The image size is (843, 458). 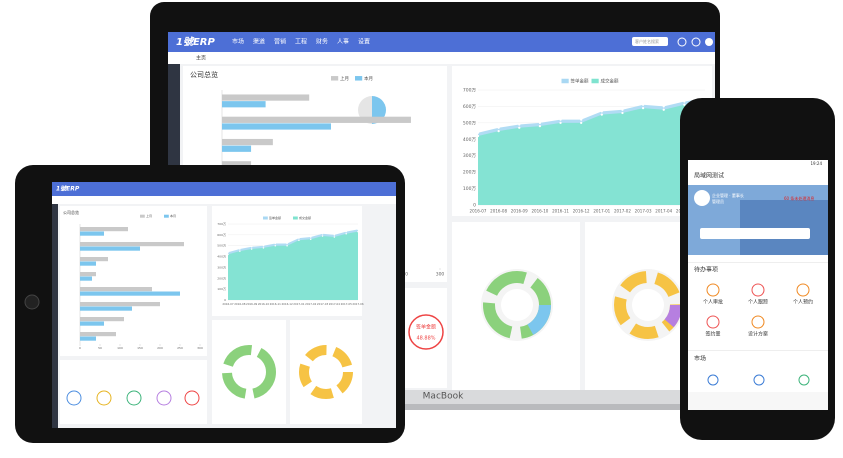 What do you see at coordinates (221, 257) in the screenshot?
I see `y-tick-label: 400万` at bounding box center [221, 257].